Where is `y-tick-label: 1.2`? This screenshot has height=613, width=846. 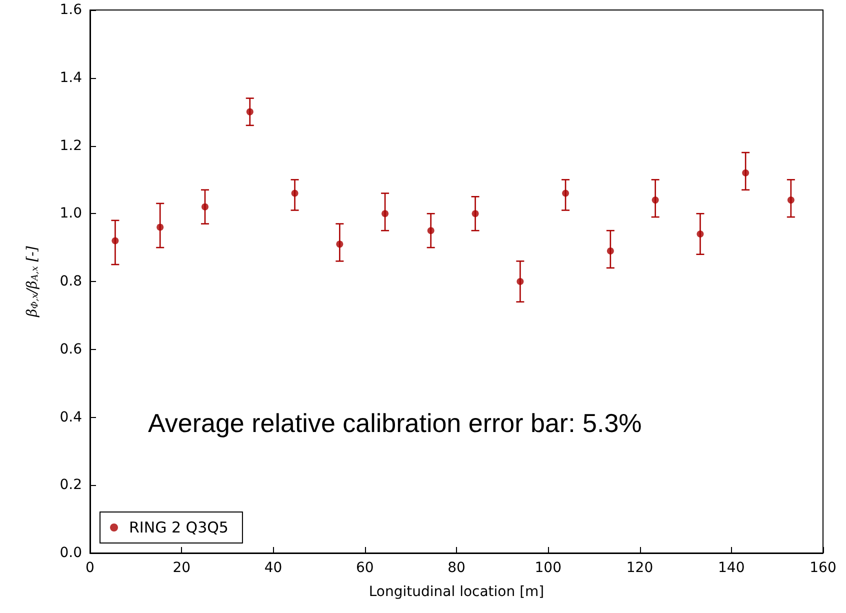
y-tick-label: 1.2 is located at coordinates (71, 146).